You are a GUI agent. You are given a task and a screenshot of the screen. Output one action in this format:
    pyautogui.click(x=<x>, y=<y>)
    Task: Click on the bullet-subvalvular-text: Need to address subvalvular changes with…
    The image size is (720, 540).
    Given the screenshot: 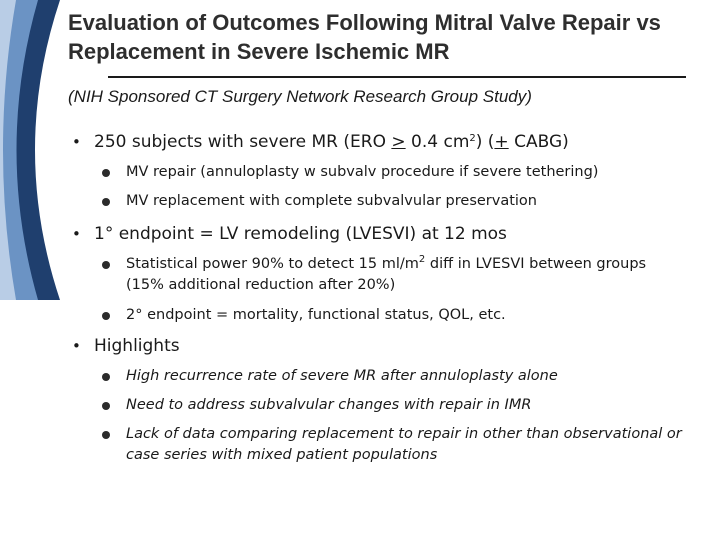 What is the action you would take?
    pyautogui.click(x=329, y=405)
    